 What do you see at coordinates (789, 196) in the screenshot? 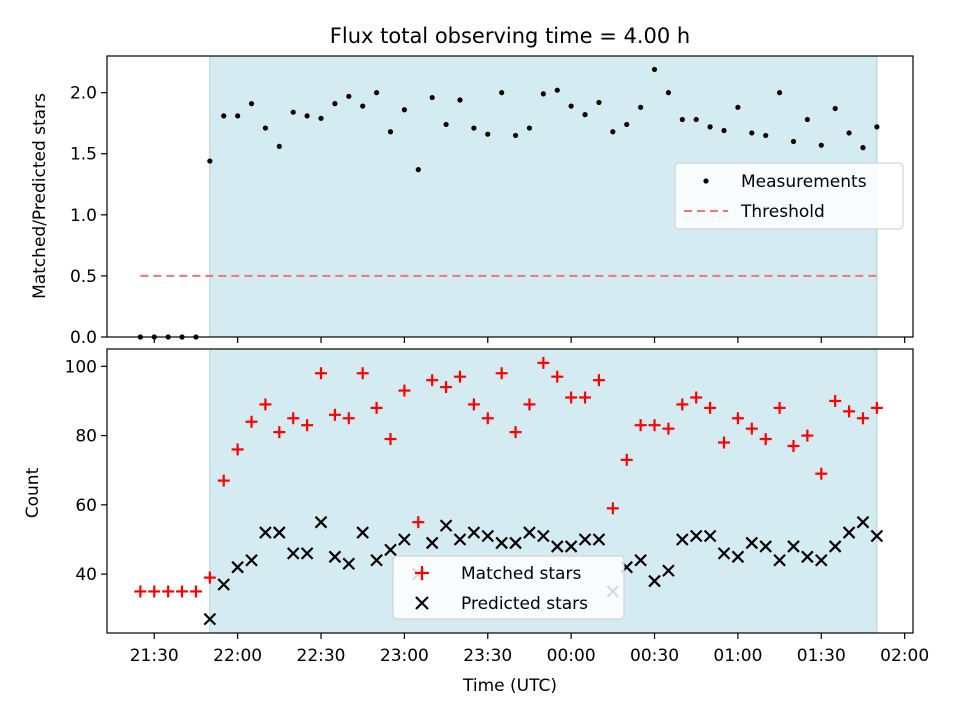
I see `top-legend: Measurements Threshold` at bounding box center [789, 196].